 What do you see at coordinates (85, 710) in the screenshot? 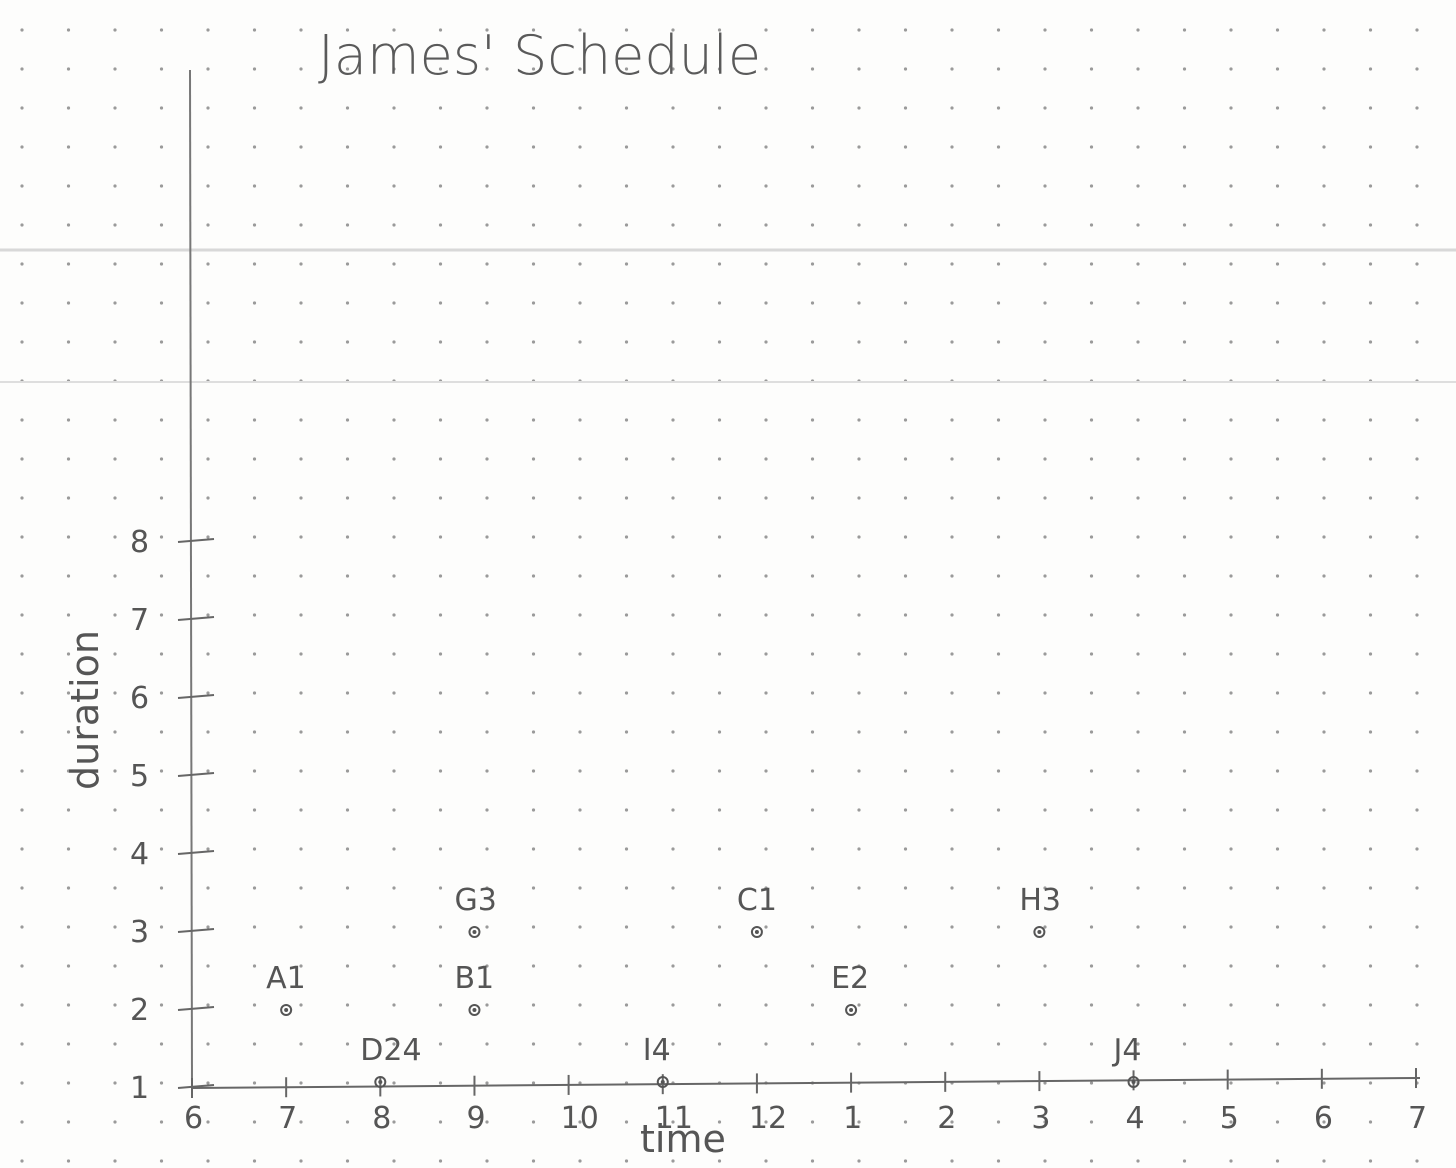
I see `y-axis-label: duration` at bounding box center [85, 710].